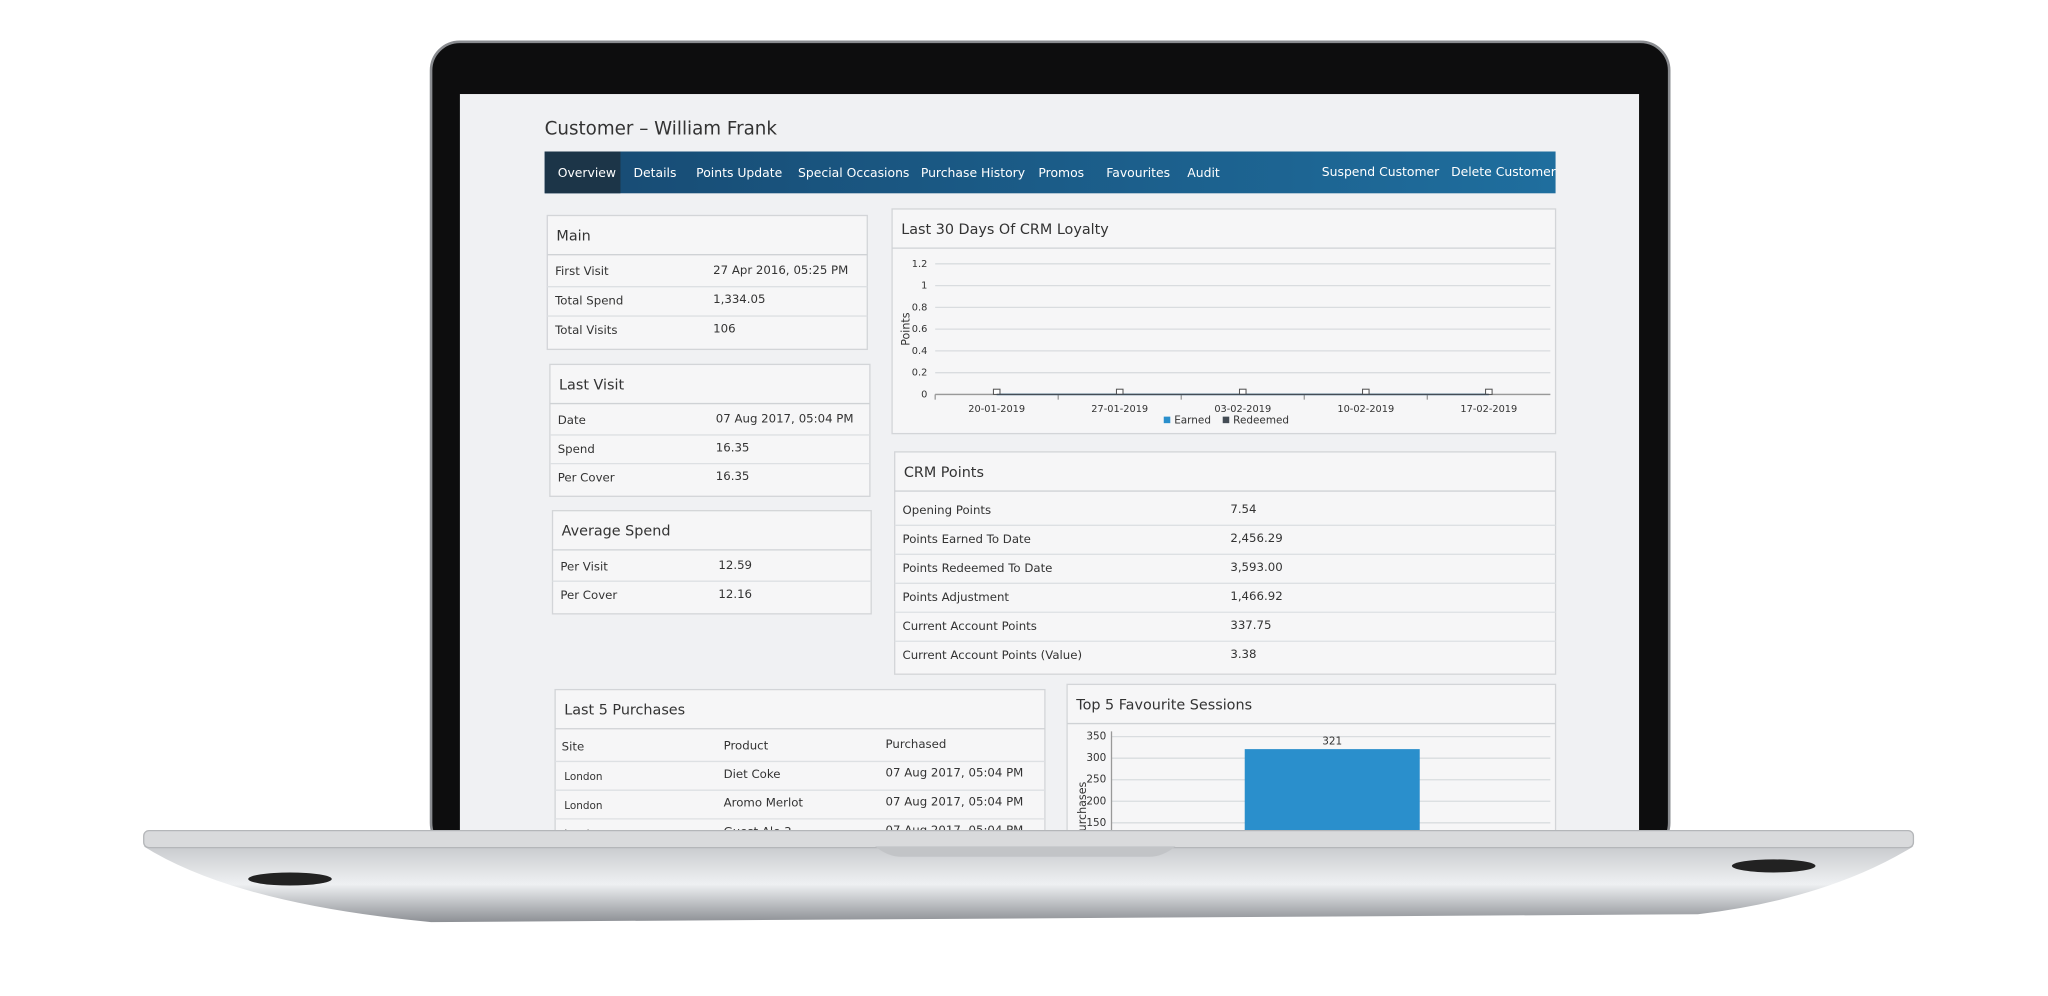 Image resolution: width=2048 pixels, height=996 pixels. Describe the element at coordinates (1250, 625) in the screenshot. I see `row-value: 337.75` at that location.